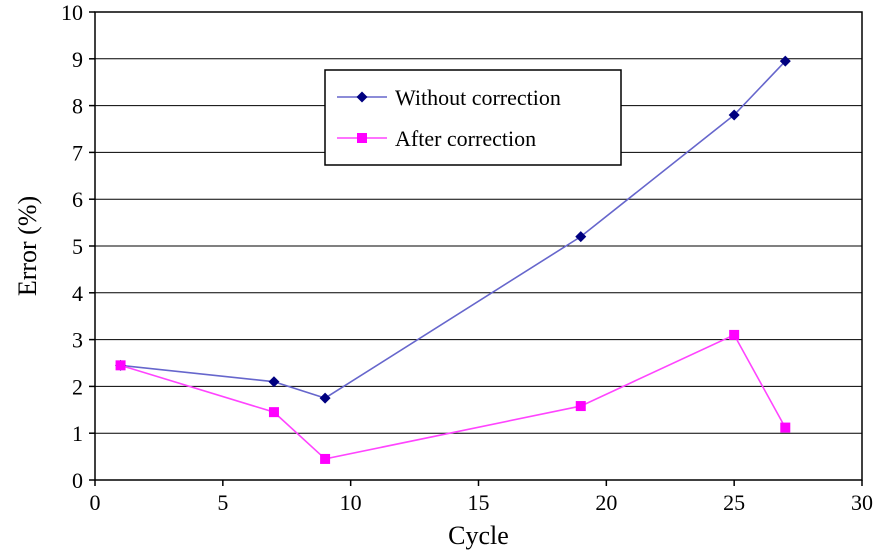 The height and width of the screenshot is (550, 879). Describe the element at coordinates (362, 138) in the screenshot. I see `legend-marker-after-correction` at that location.